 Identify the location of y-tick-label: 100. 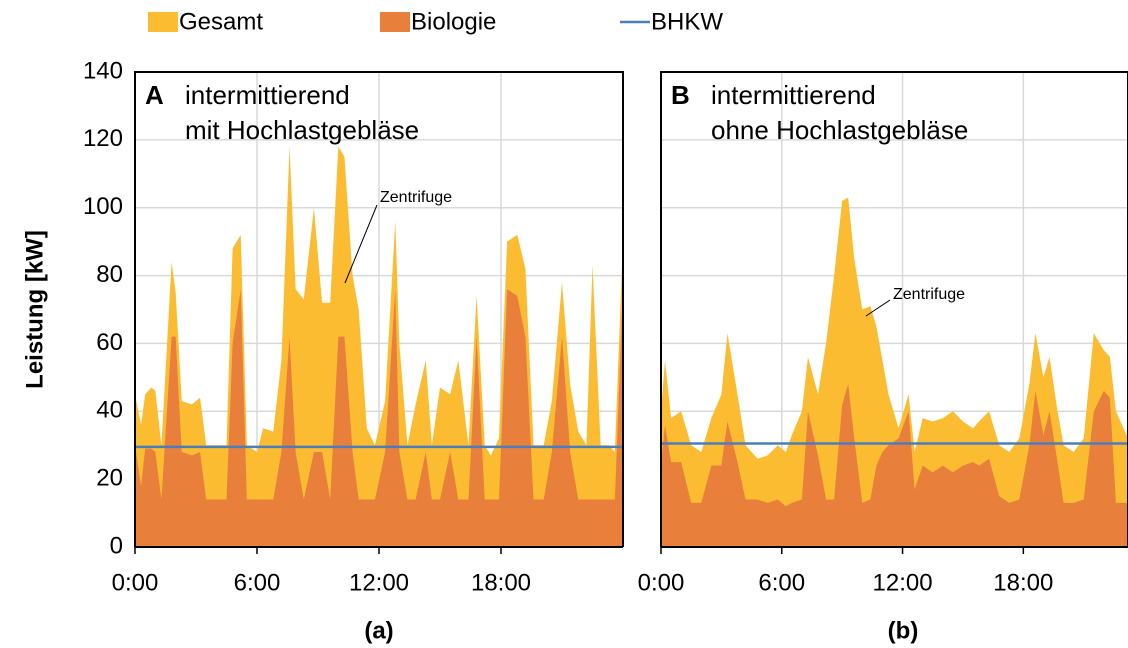
(103, 206).